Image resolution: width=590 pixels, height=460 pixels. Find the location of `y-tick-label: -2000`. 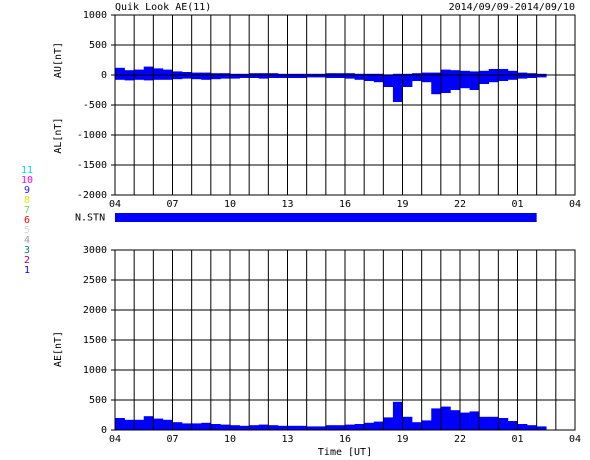

y-tick-label: -2000 is located at coordinates (92, 195).